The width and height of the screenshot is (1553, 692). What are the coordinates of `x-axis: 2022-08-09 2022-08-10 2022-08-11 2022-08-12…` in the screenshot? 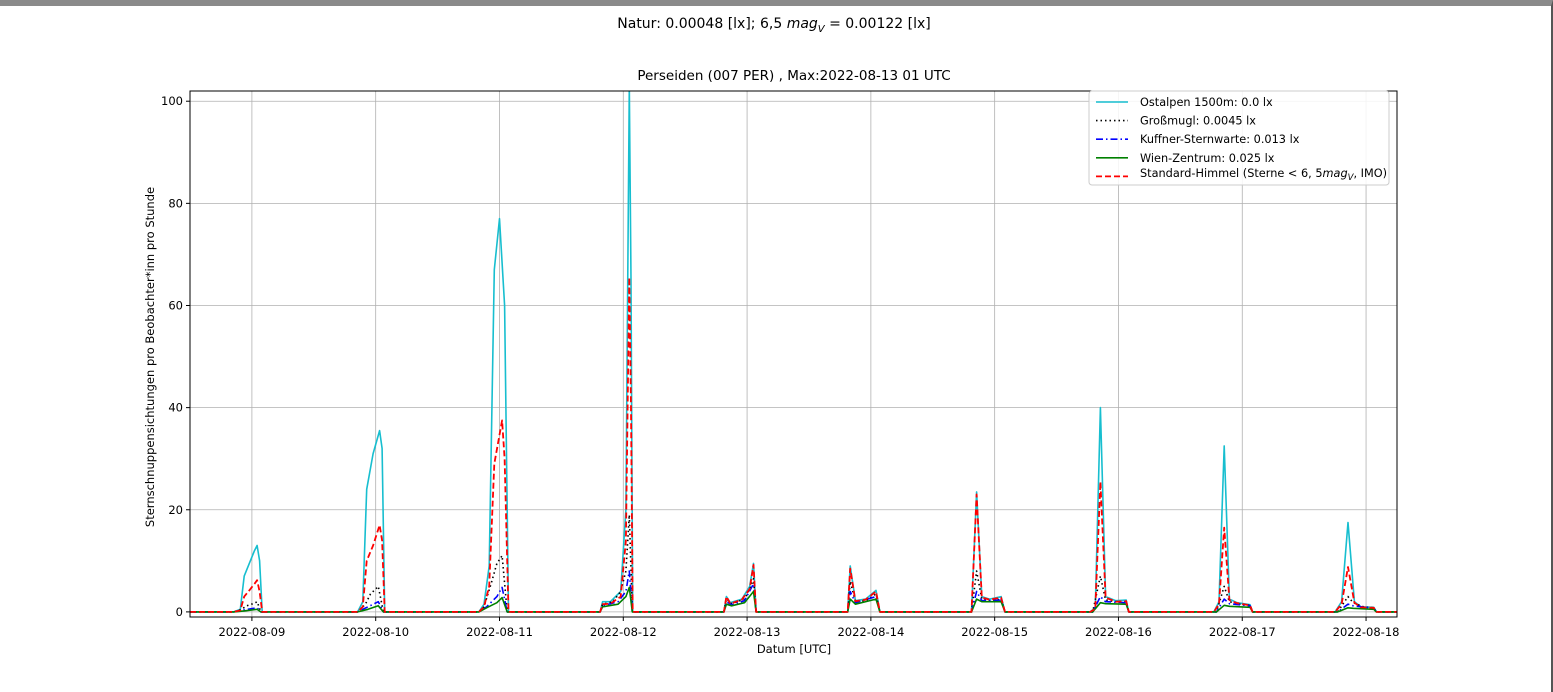 It's located at (808, 628).